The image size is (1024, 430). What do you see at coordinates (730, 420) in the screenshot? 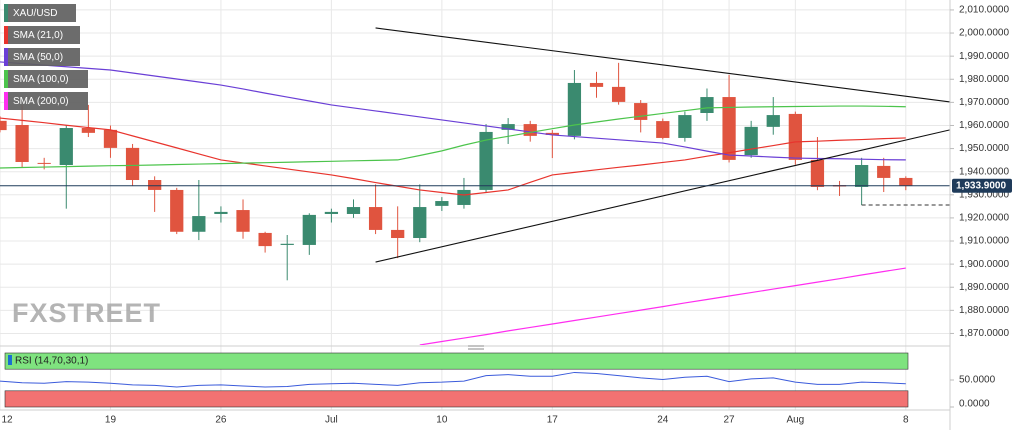
I see `x-tick-label: 27` at bounding box center [730, 420].